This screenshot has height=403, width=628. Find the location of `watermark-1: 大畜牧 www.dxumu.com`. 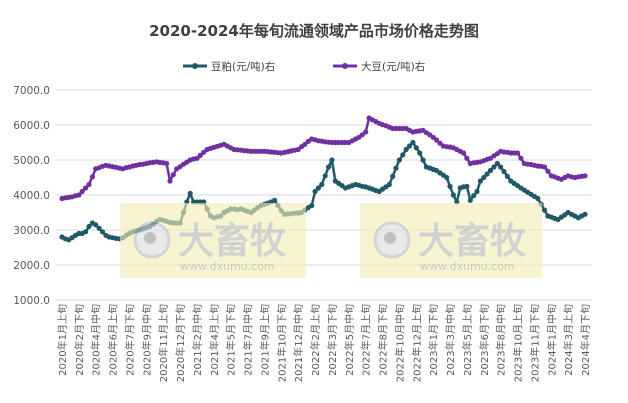

watermark-1: 大畜牧 www.dxumu.com is located at coordinates (213, 240).